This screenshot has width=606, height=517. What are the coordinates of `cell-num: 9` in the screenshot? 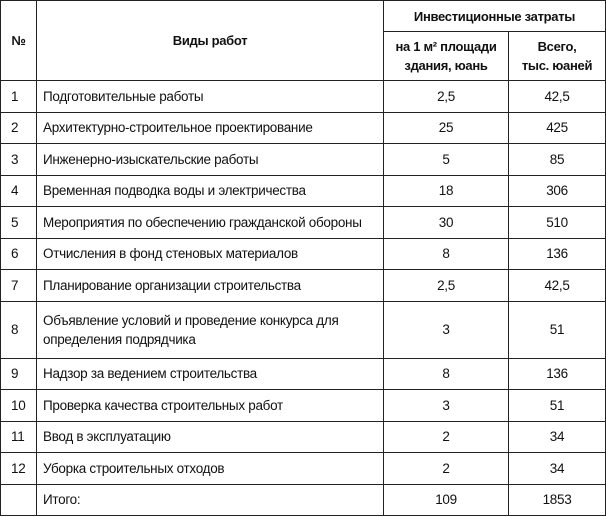 It's located at (18, 373).